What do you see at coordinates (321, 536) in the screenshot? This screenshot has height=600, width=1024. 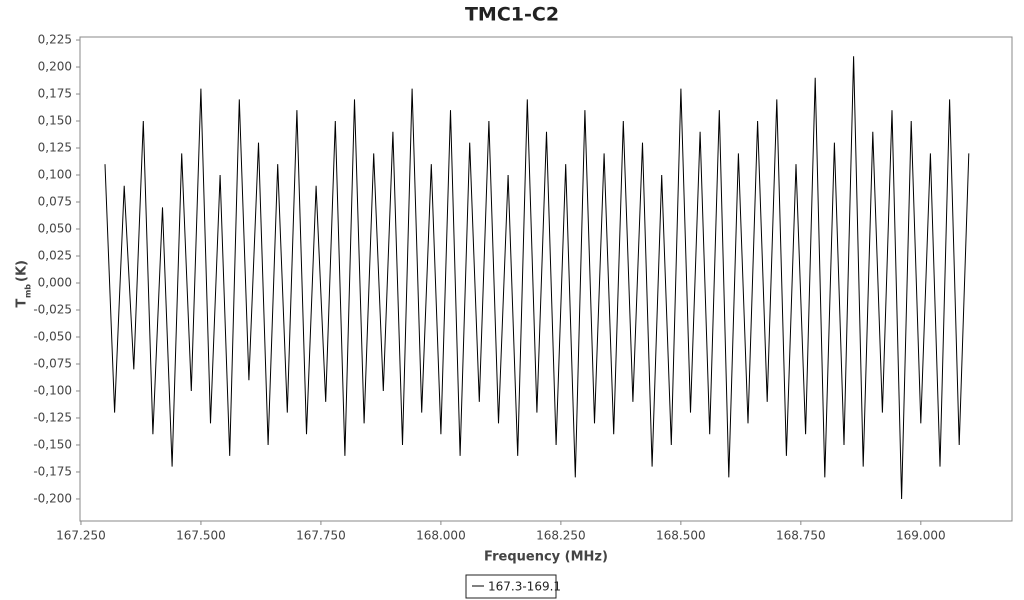 I see `x-tick-label: 167.750` at bounding box center [321, 536].